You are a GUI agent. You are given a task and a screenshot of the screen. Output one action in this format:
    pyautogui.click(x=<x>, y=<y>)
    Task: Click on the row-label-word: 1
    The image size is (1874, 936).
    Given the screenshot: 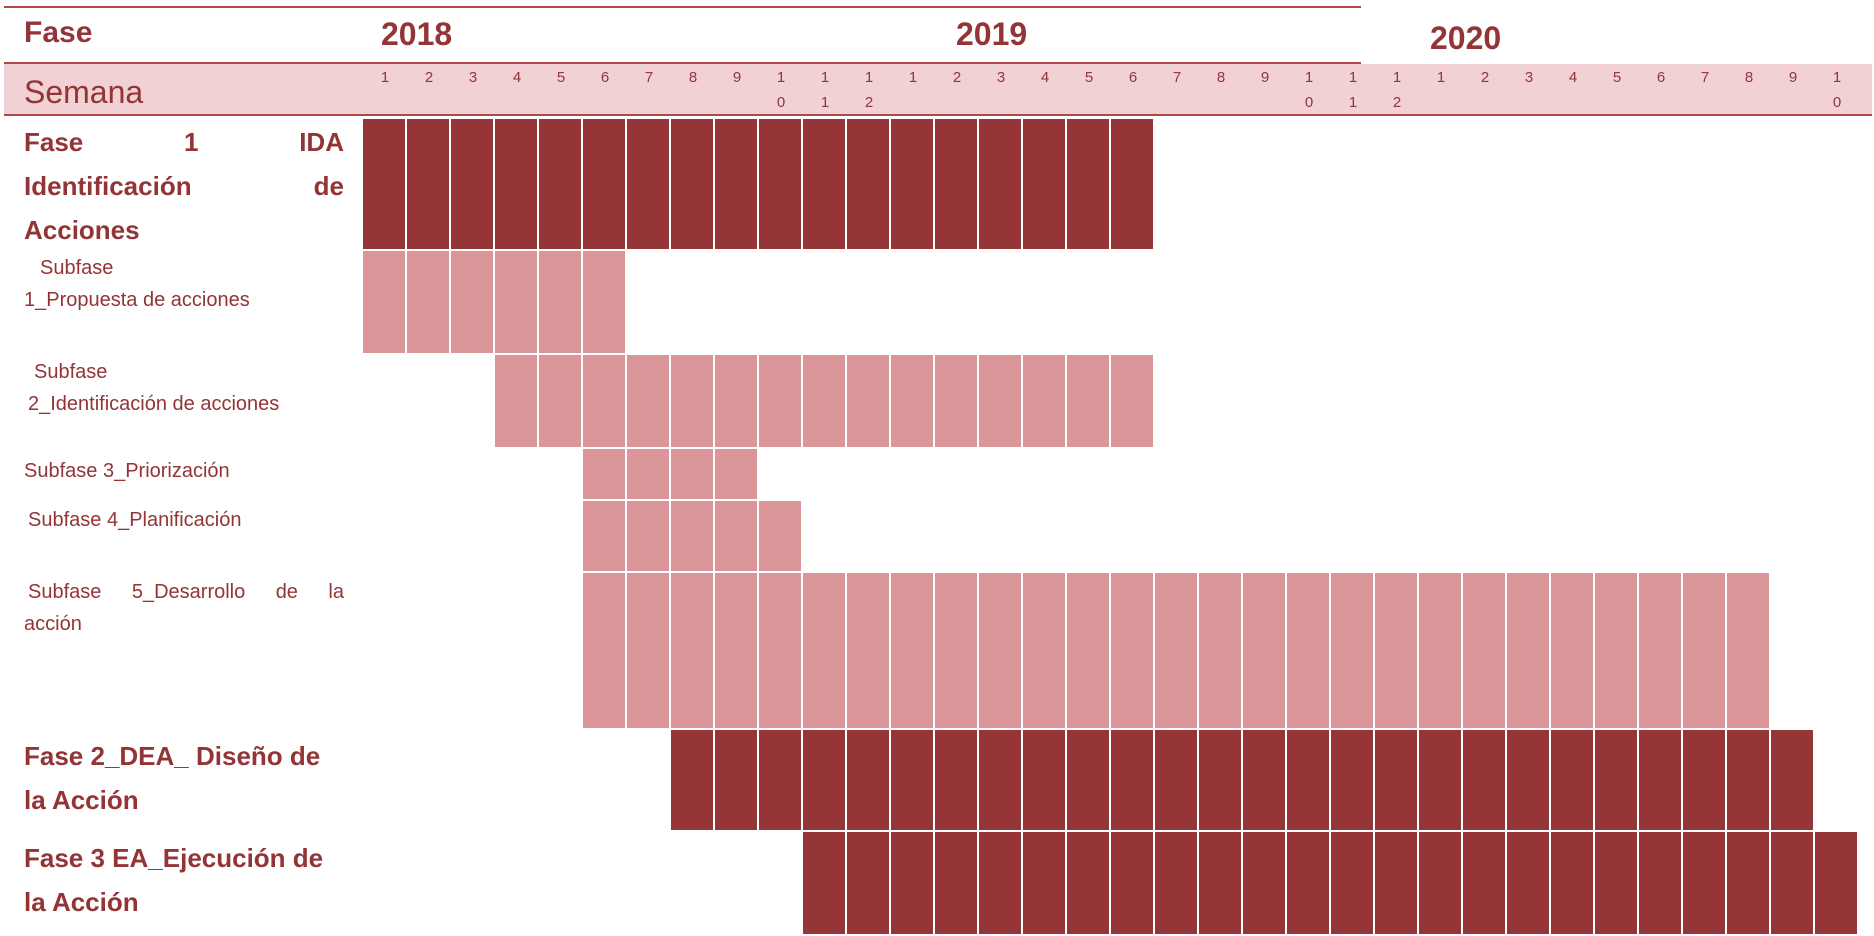 What is the action you would take?
    pyautogui.click(x=191, y=142)
    